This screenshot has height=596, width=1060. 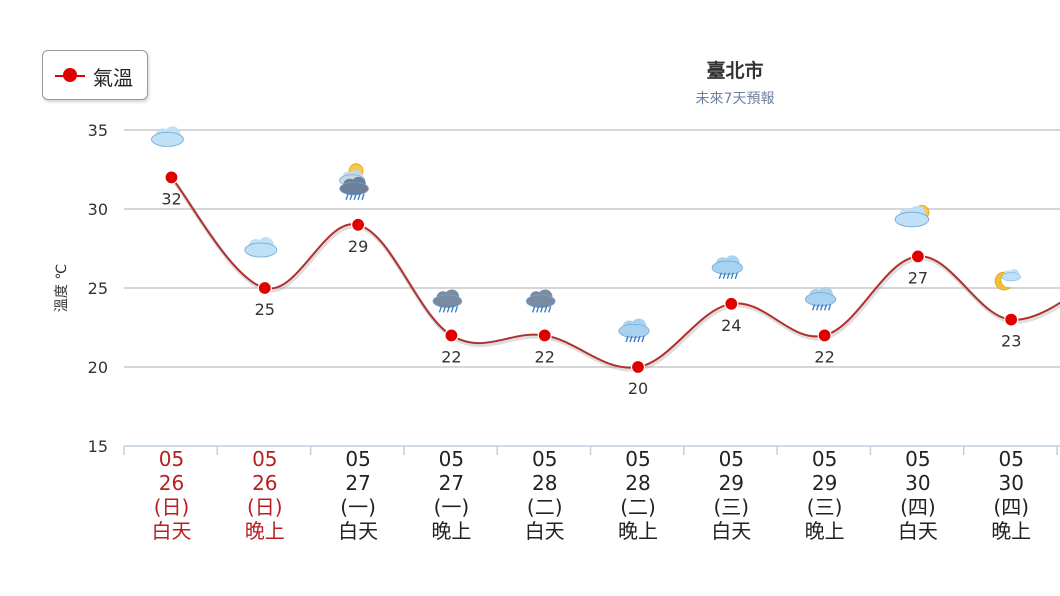 I want to click on data-label: 25, so click(x=265, y=309).